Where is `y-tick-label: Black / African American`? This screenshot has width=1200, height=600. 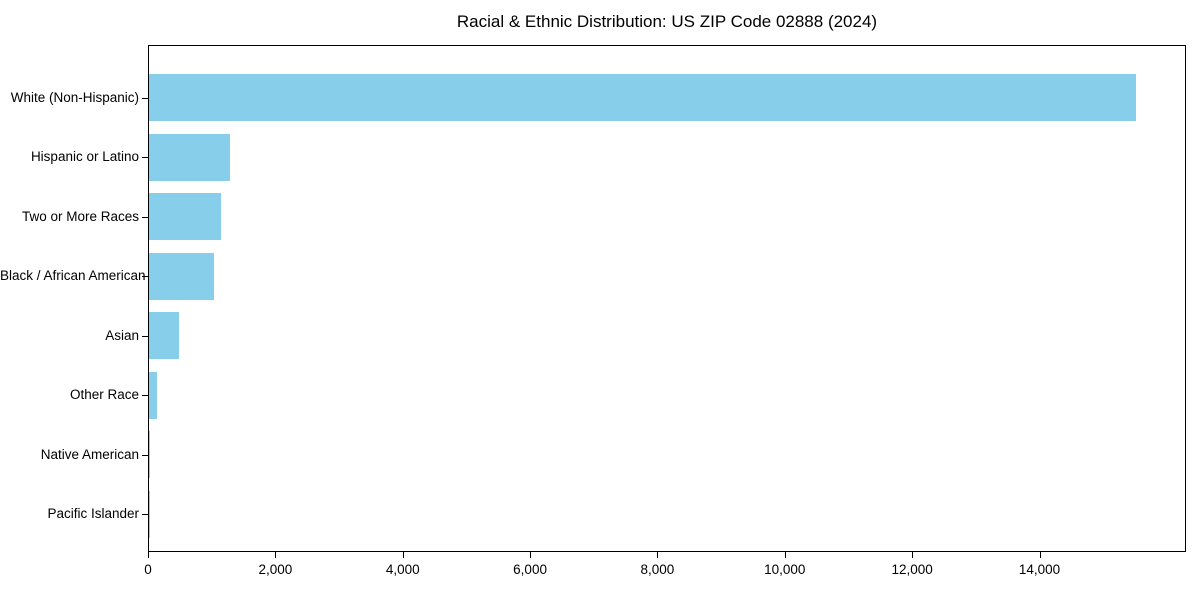 y-tick-label: Black / African American is located at coordinates (73, 275).